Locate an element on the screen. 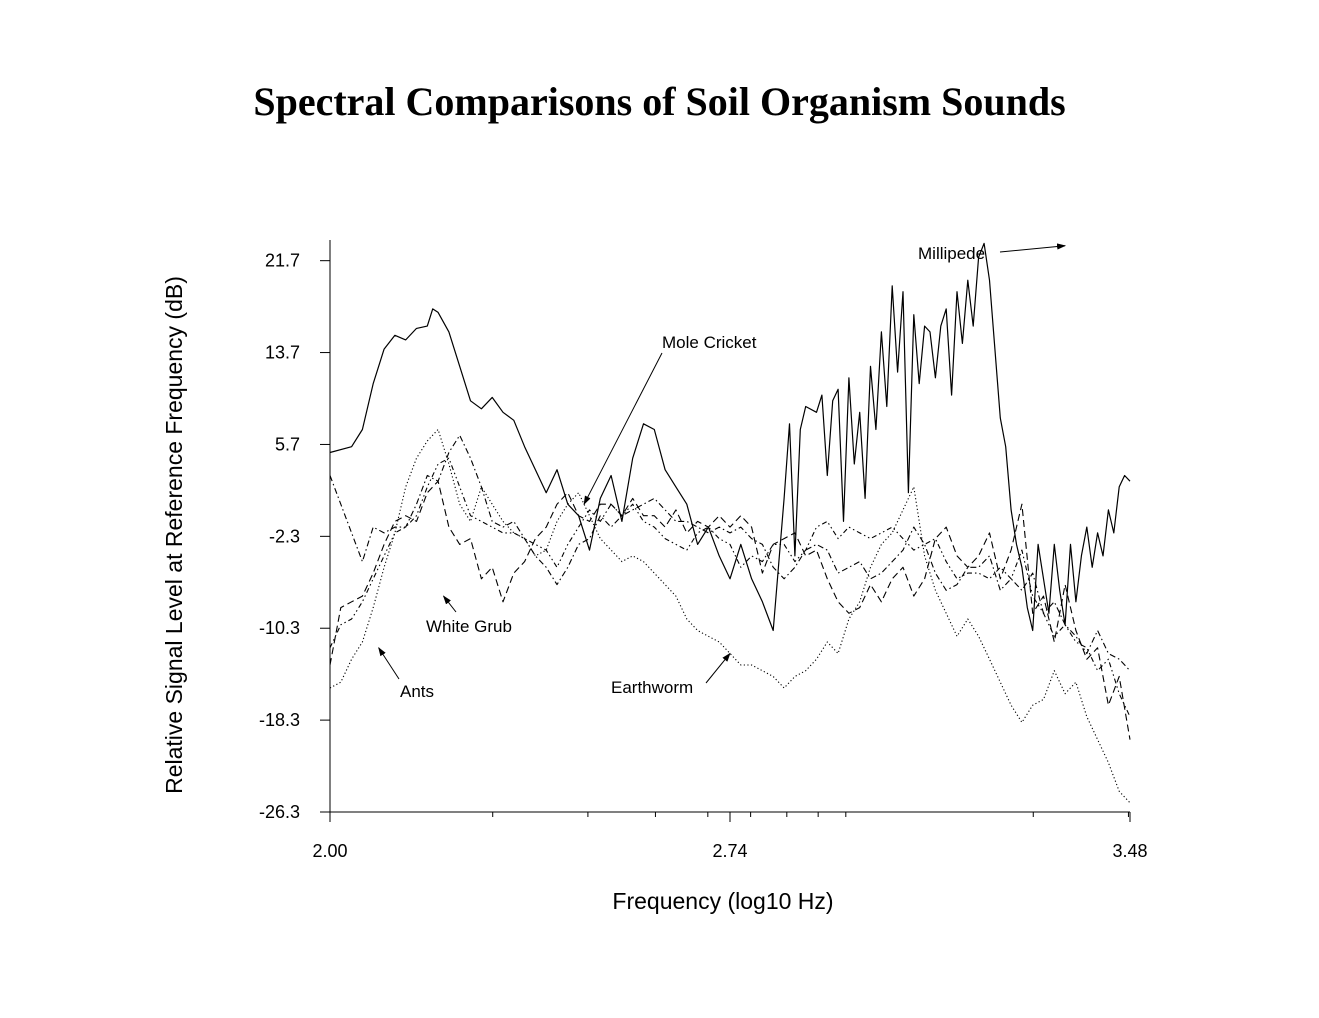 This screenshot has height=1018, width=1319. x-tick-label: 2.74 is located at coordinates (729, 851).